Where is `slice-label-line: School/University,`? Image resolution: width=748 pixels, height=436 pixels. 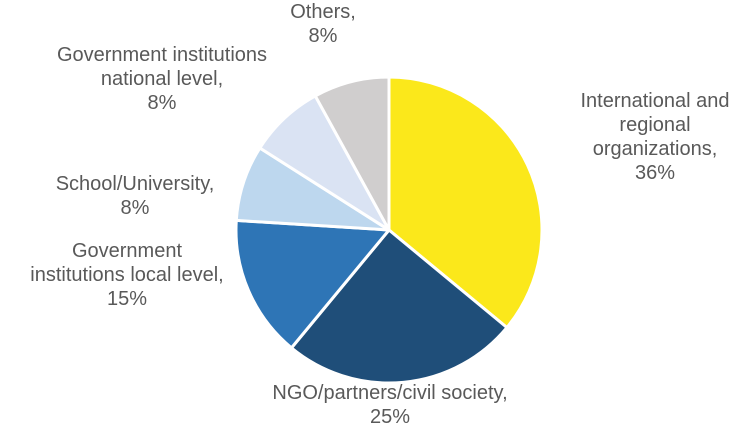
slice-label-line: School/University, is located at coordinates (135, 184).